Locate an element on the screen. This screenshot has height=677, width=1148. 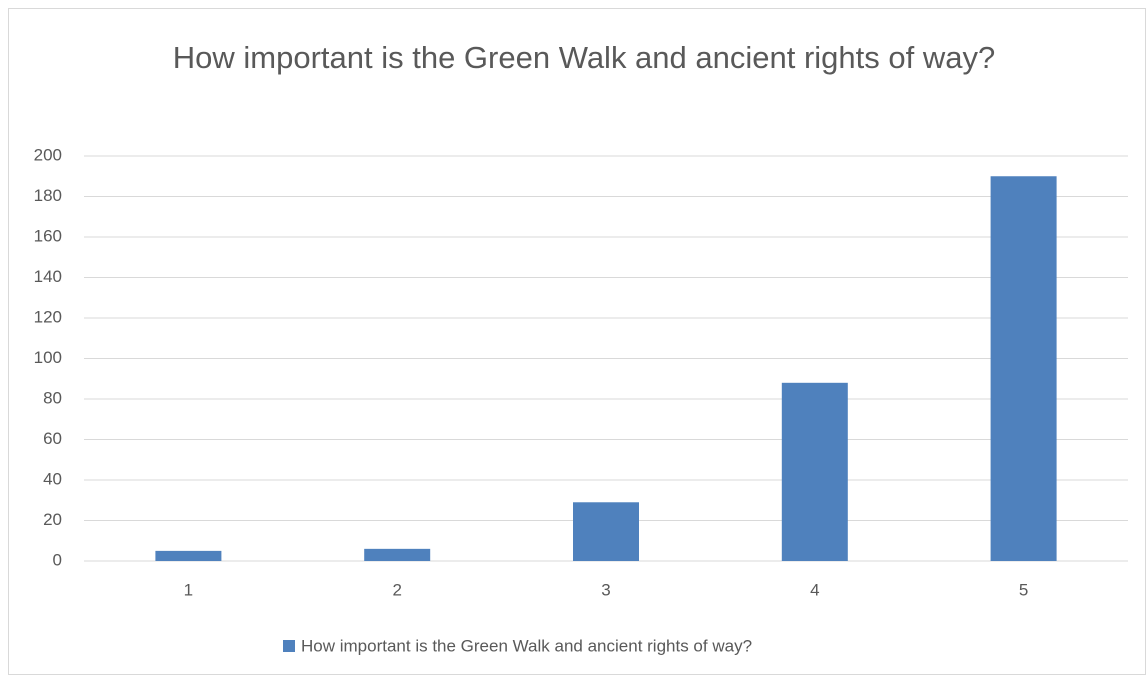
x-tick-label: 2 is located at coordinates (396, 589).